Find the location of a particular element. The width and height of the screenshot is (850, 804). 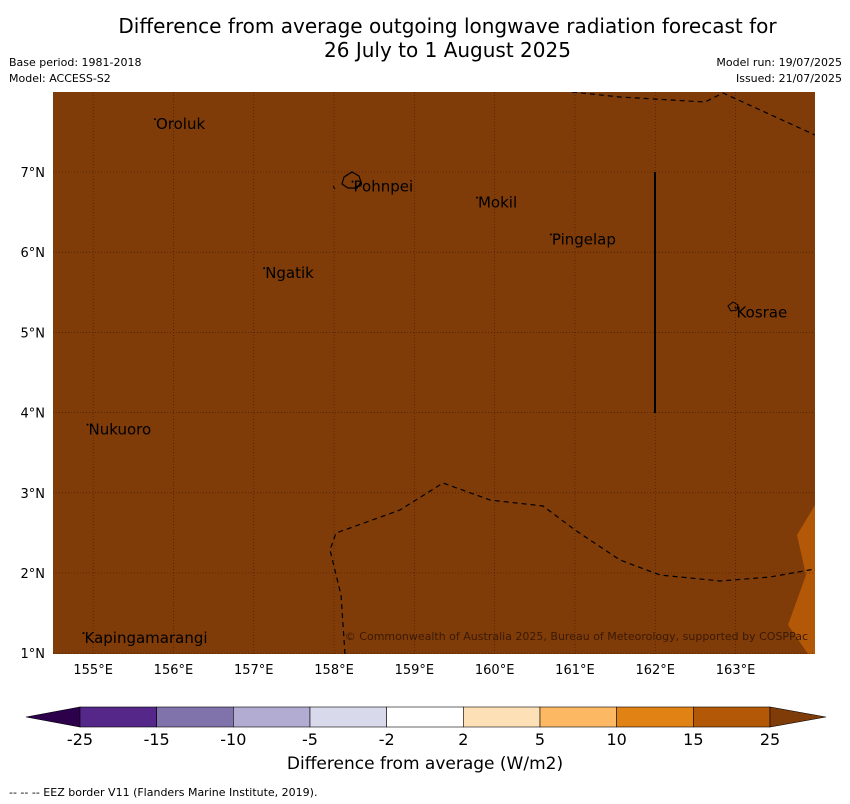

kosrae-island-shape is located at coordinates (733, 306).